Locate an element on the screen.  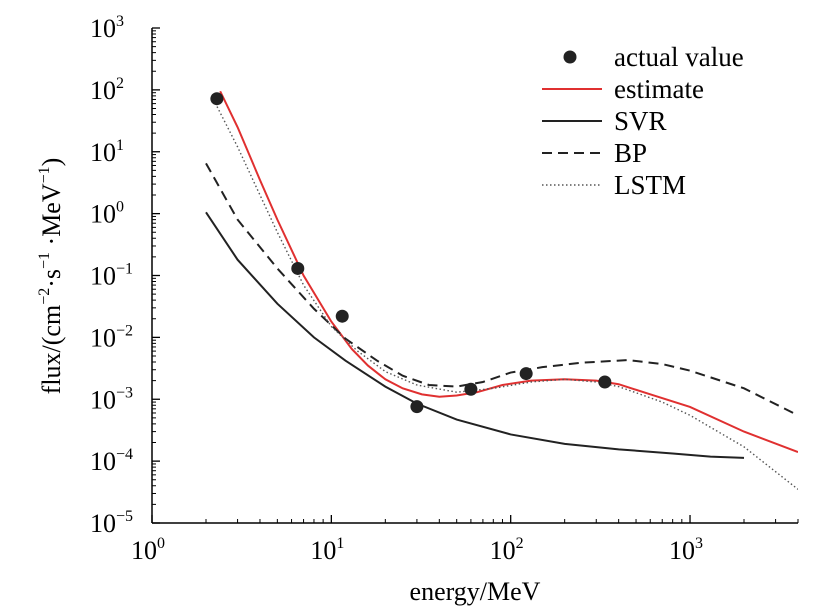
y-tick-label: 10⁻³ is located at coordinates (111, 399).